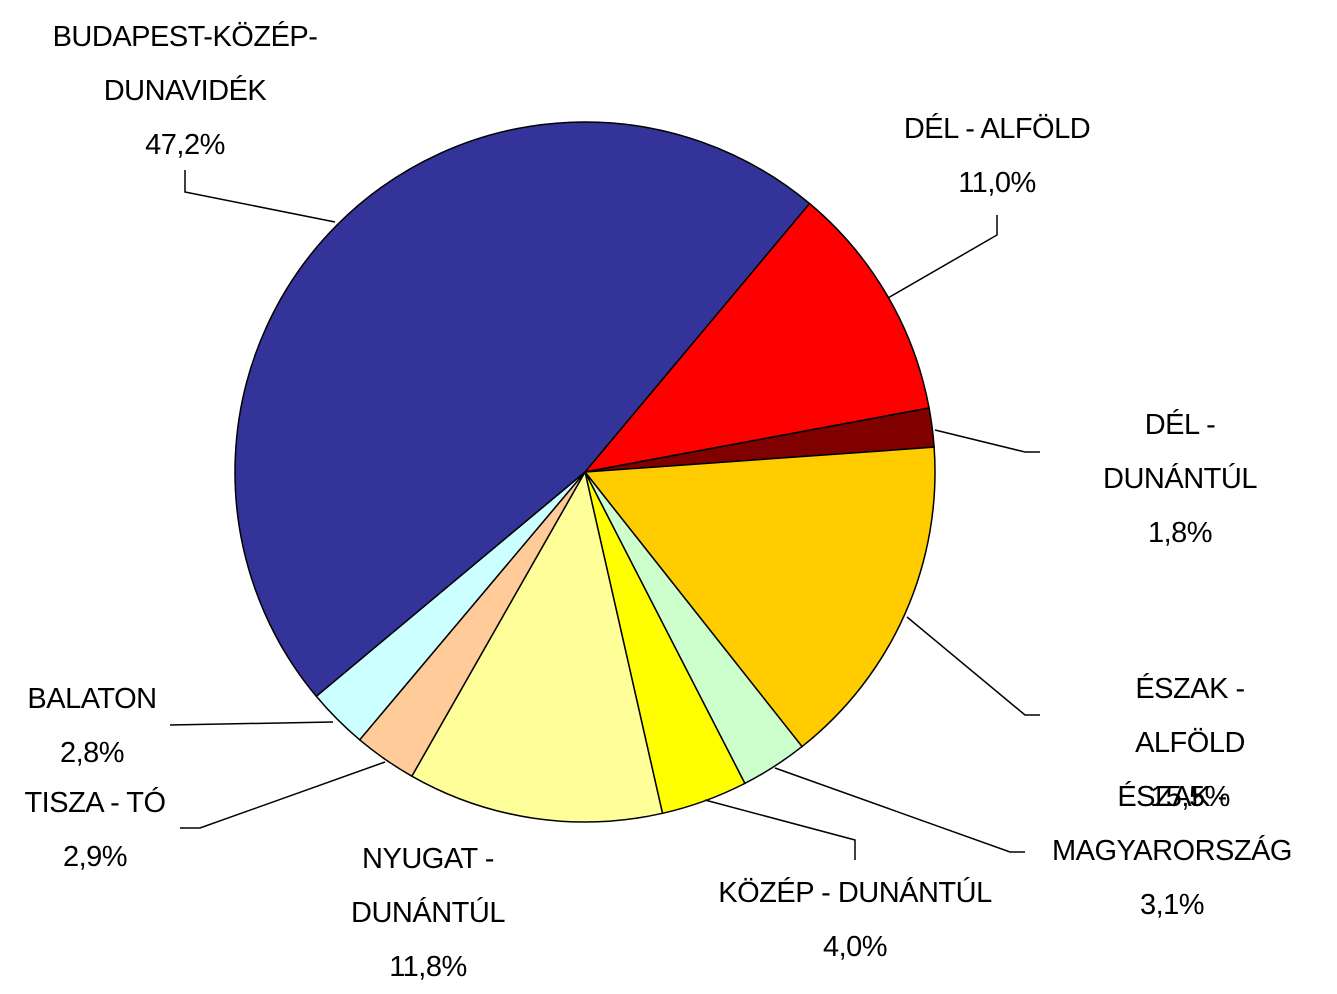 The image size is (1337, 994). I want to click on slice-label: DÉL - ALFÖLD 11,0%, so click(997, 156).